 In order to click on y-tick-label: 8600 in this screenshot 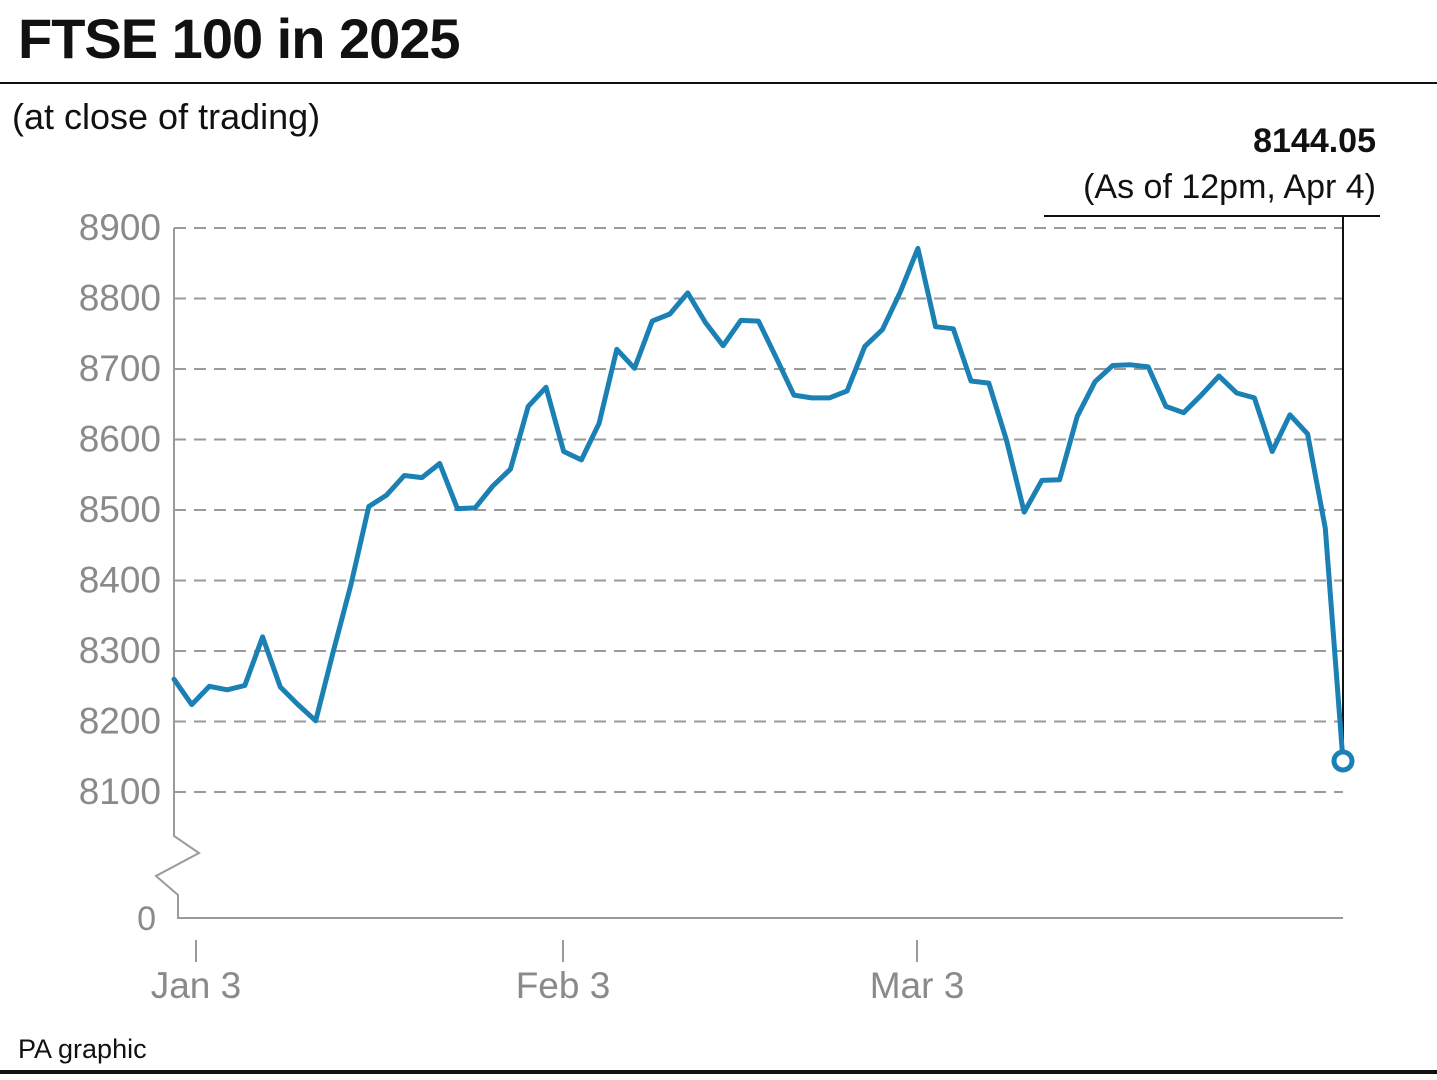, I will do `click(120, 439)`.